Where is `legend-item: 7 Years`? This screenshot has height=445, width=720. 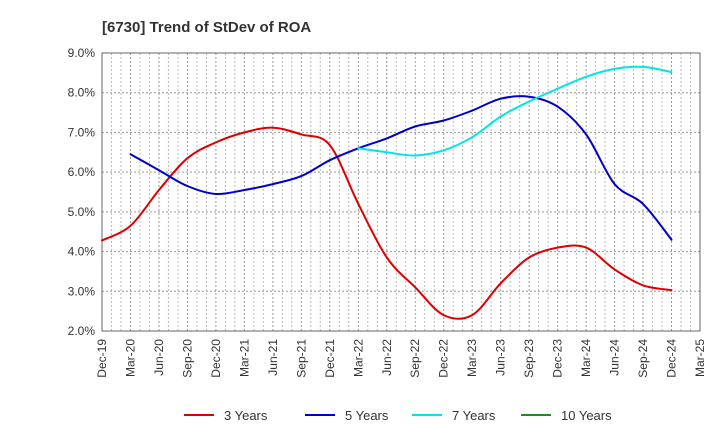 legend-item: 7 Years is located at coordinates (454, 415).